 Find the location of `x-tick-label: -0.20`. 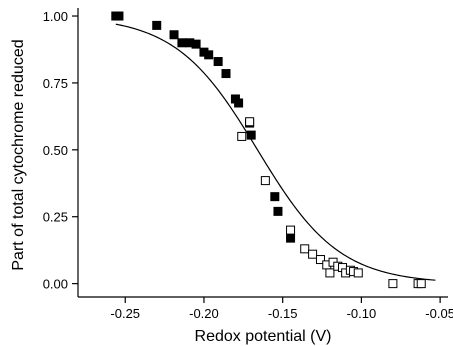

x-tick-label: -0.20 is located at coordinates (204, 313).